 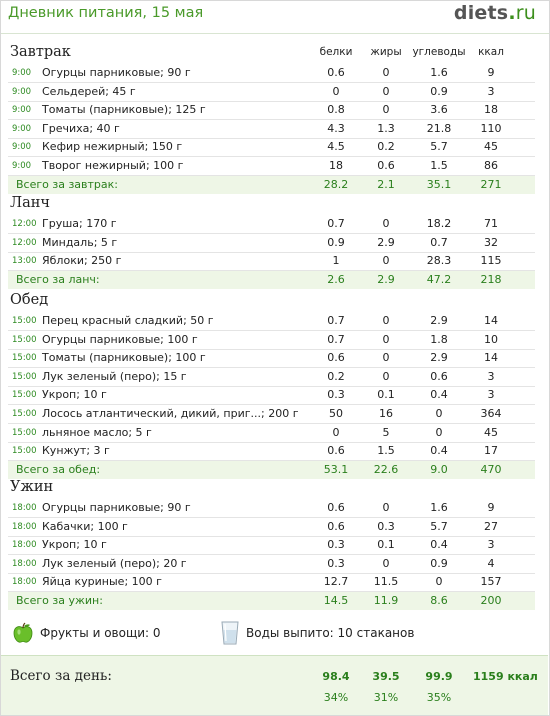 I want to click on food-name: Груша; 170 г, so click(x=79, y=223).